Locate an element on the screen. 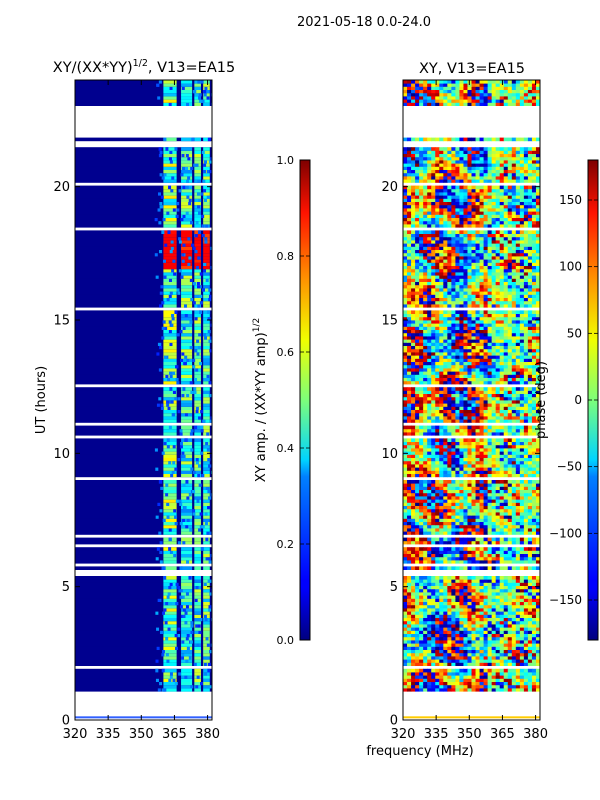  amplitude-xtick-label: 320 is located at coordinates (75, 734).